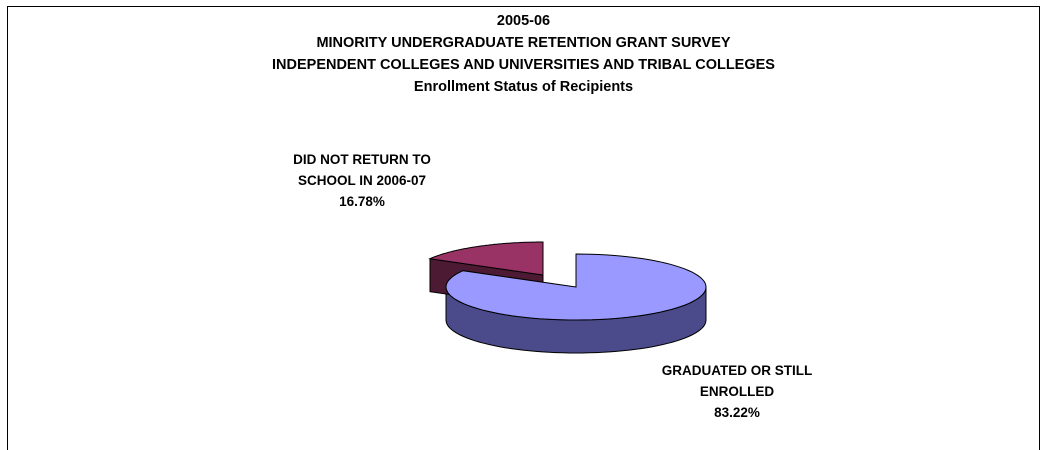 The width and height of the screenshot is (1047, 450). I want to click on slice-label-line: ENROLLED, so click(737, 391).